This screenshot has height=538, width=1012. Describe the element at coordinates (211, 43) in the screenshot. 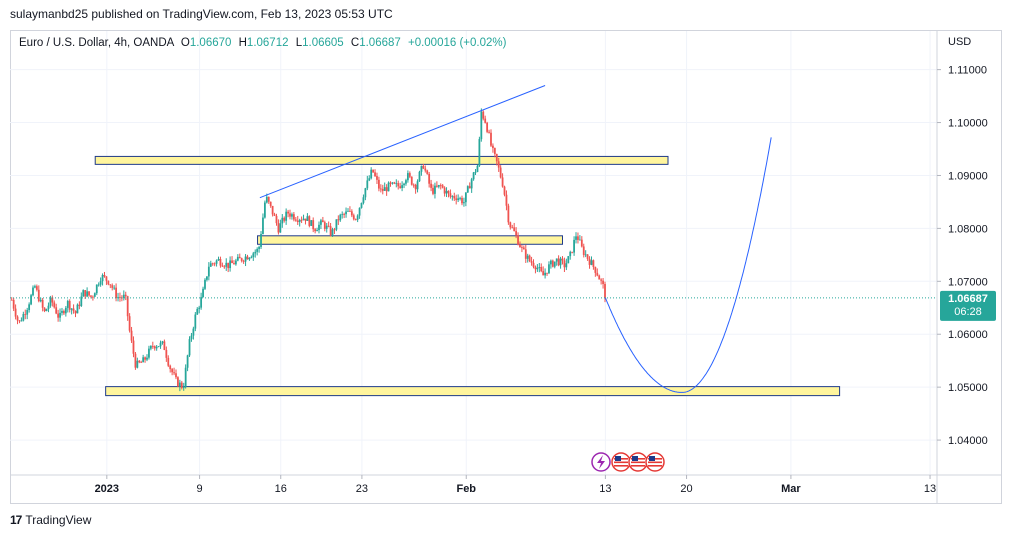

I see `legend-o-value: 1.06670` at that location.